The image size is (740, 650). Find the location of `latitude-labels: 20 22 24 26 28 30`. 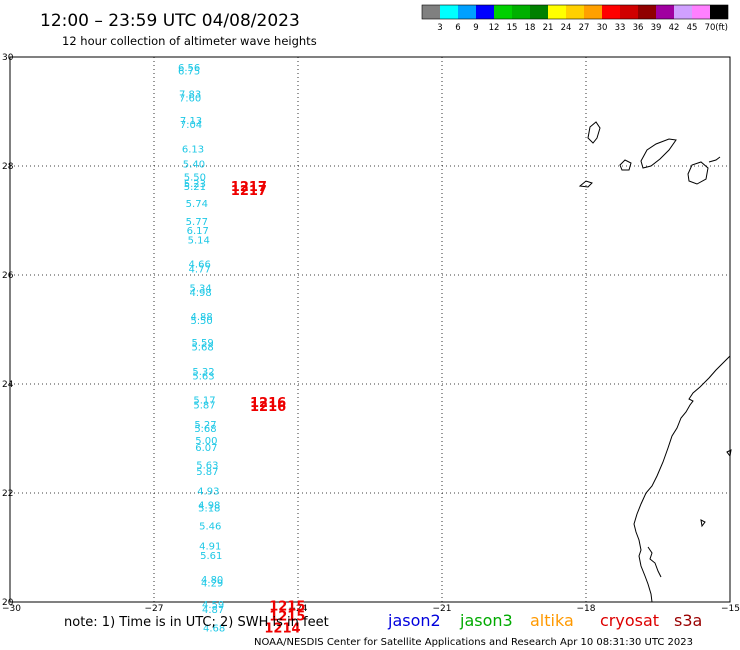

latitude-labels: 20 22 24 26 28 30 is located at coordinates (8, 330).